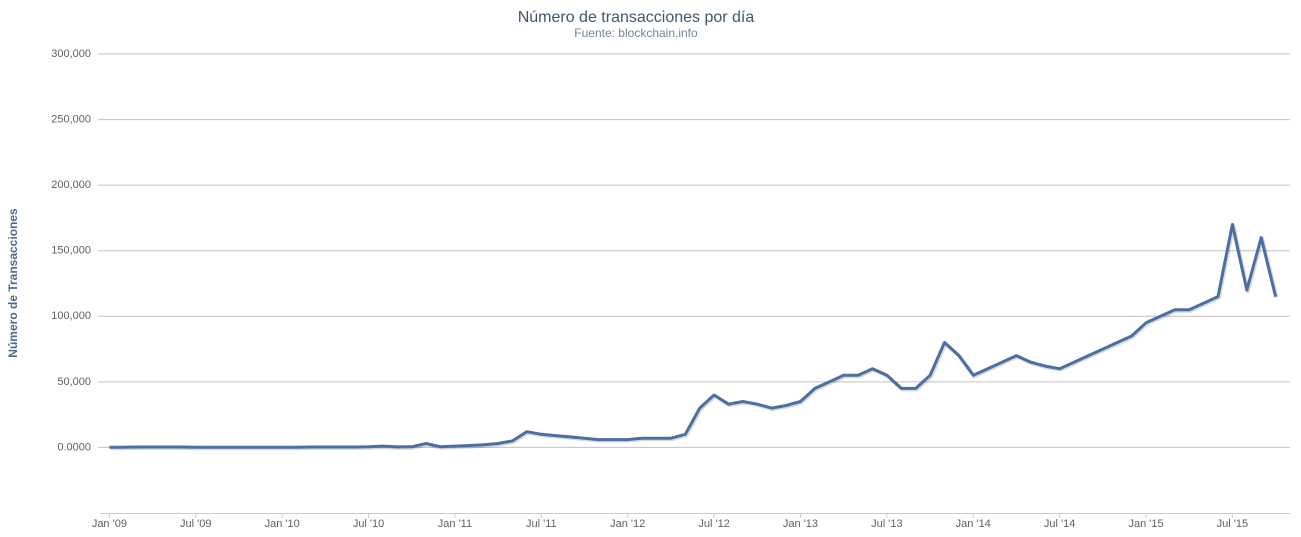 This screenshot has width=1301, height=537. I want to click on x-tick-label: Jul '10, so click(368, 524).